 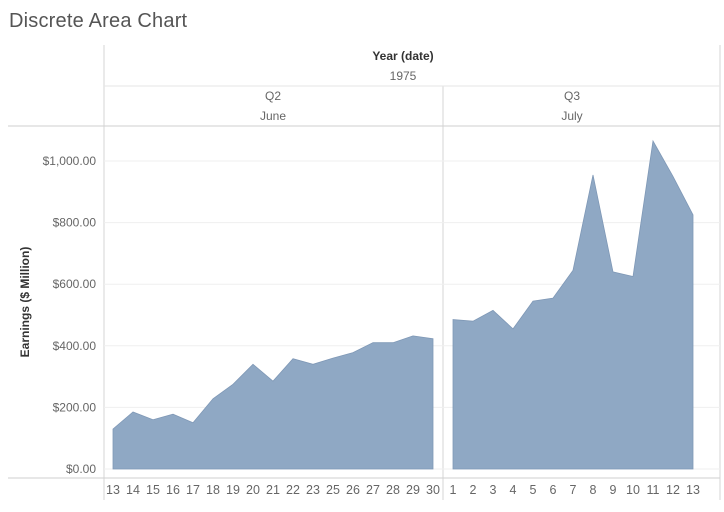 What do you see at coordinates (572, 96) in the screenshot?
I see `panel-quarter-q3: Q3` at bounding box center [572, 96].